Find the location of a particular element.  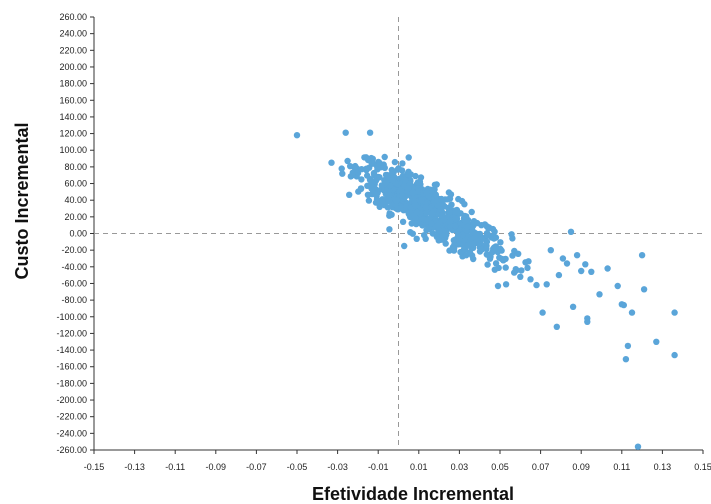

y-tick-label: -100.00 is located at coordinates (71, 317).